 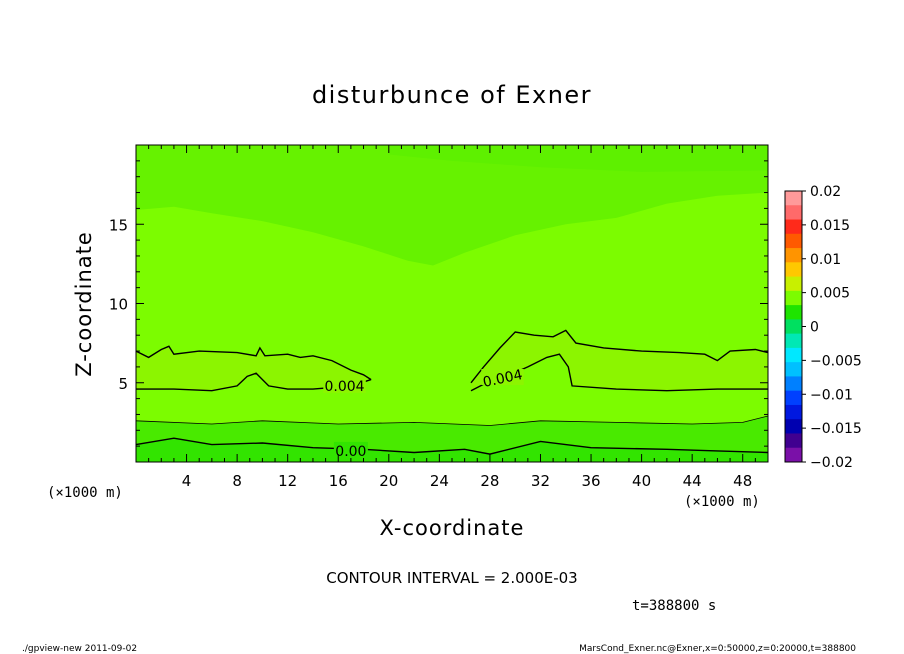 What do you see at coordinates (830, 226) in the screenshot?
I see `colorbar-label: 0.015` at bounding box center [830, 226].